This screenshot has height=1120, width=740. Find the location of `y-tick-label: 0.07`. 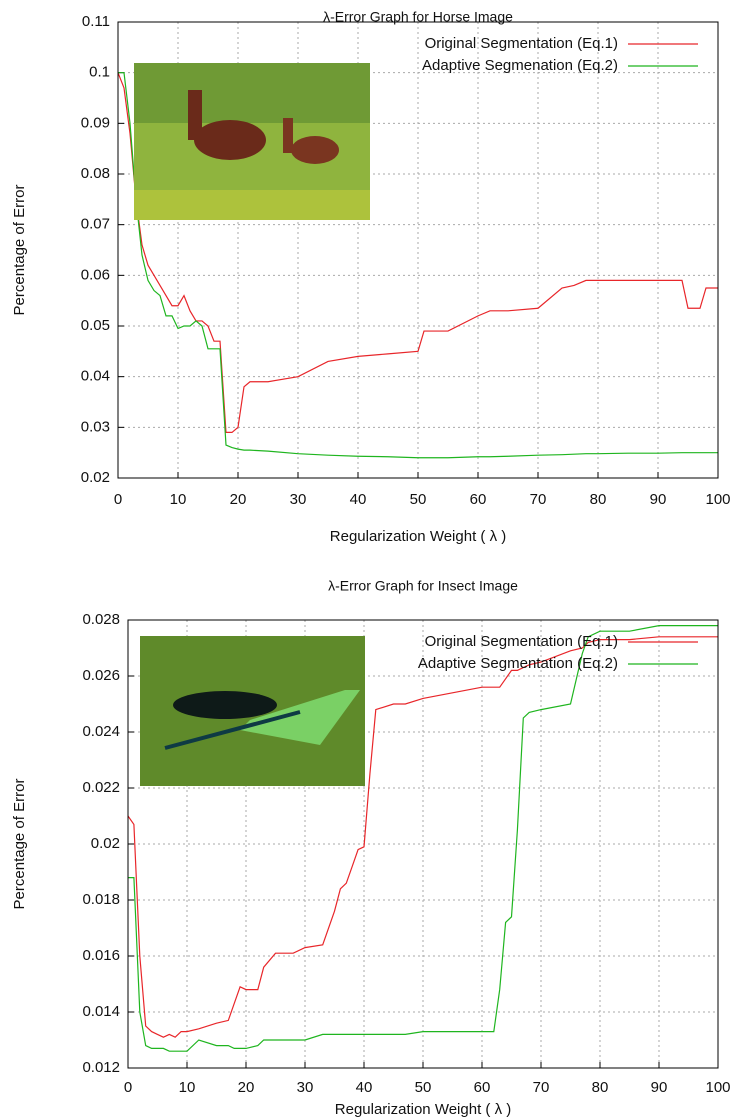

y-tick-label: 0.07 is located at coordinates (95, 224).